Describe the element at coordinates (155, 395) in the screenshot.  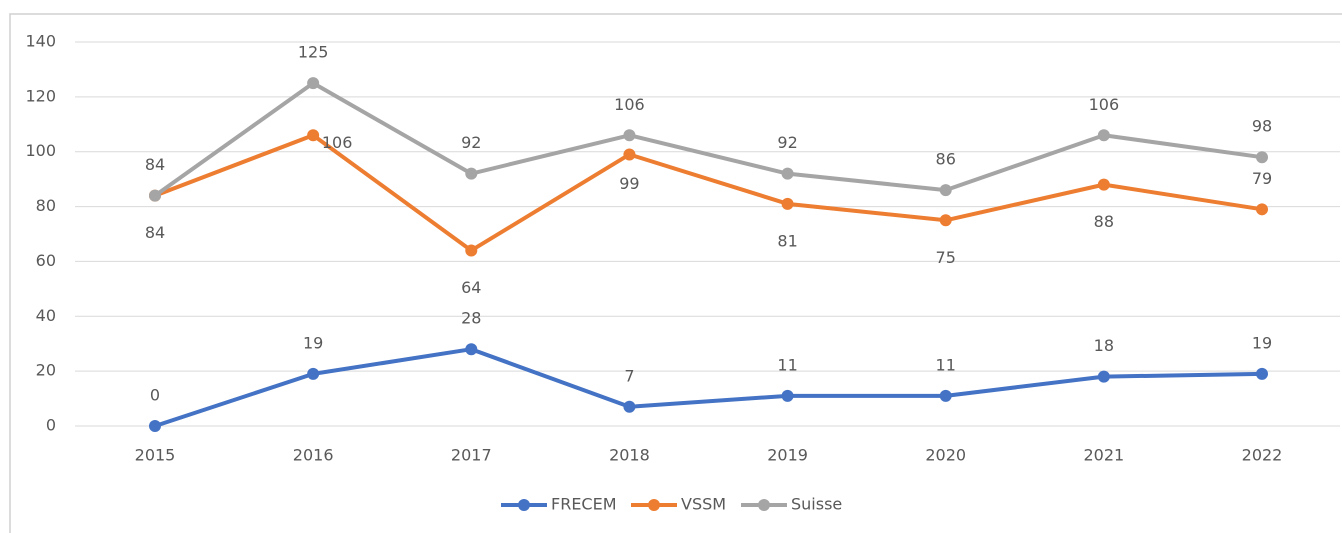
I see `data-label: 0` at that location.